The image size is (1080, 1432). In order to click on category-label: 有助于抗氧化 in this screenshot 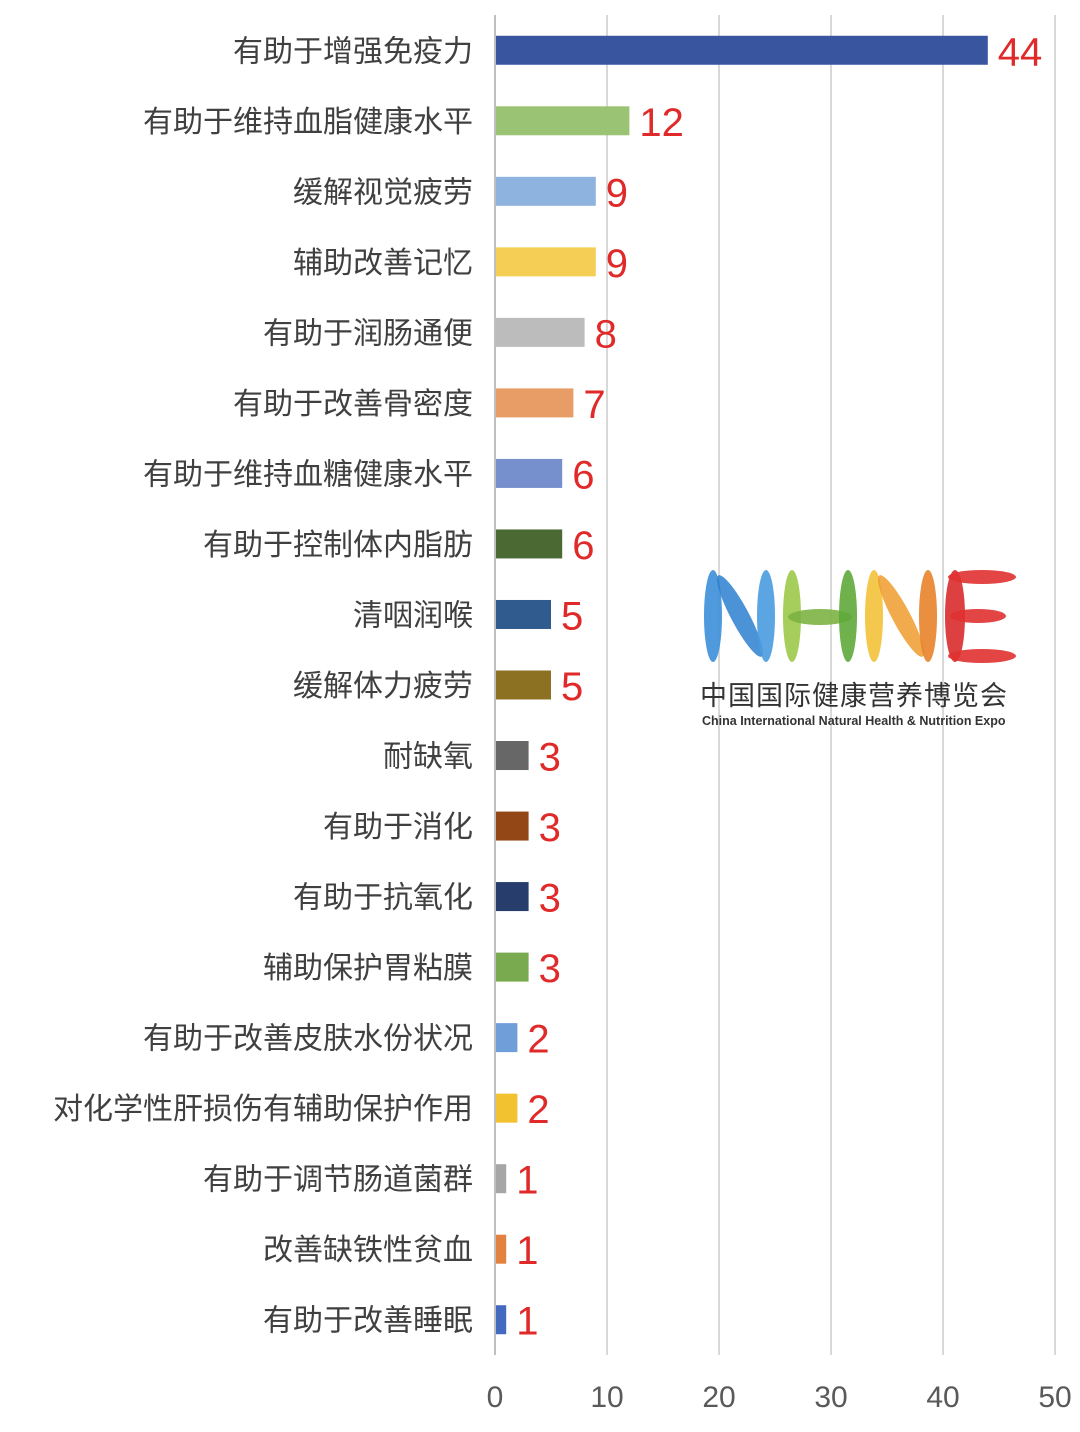, I will do `click(383, 898)`.